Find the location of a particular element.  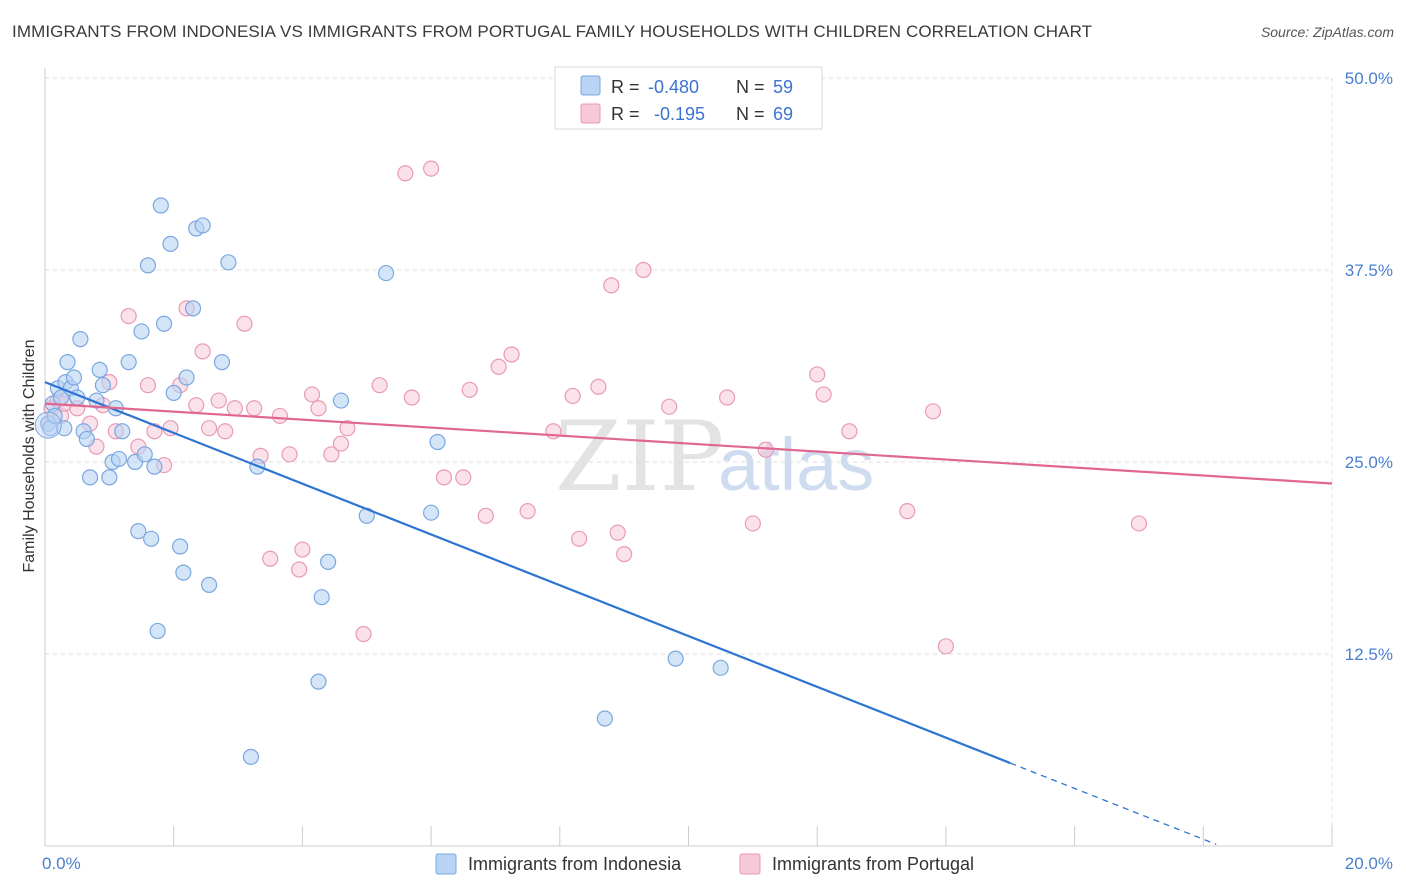

y-tick-label-0: 12.5% is located at coordinates (1369, 654).